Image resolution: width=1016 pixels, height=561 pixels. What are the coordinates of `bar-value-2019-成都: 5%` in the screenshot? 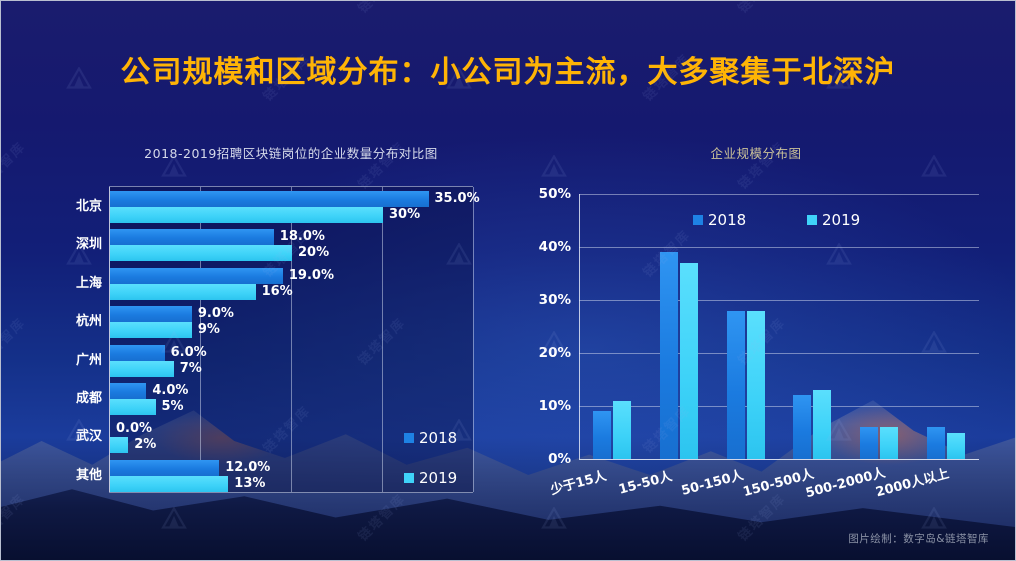 It's located at (172, 406).